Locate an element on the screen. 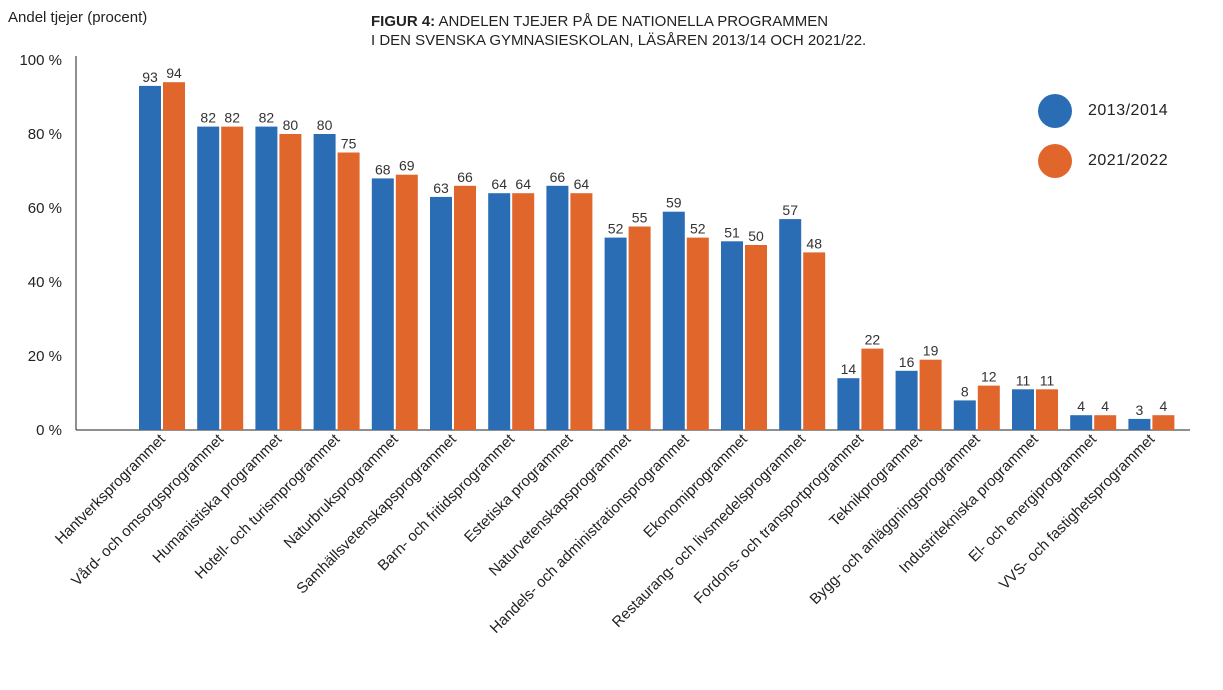 Image resolution: width=1223 pixels, height=690 pixels. data-label: 63 is located at coordinates (441, 188).